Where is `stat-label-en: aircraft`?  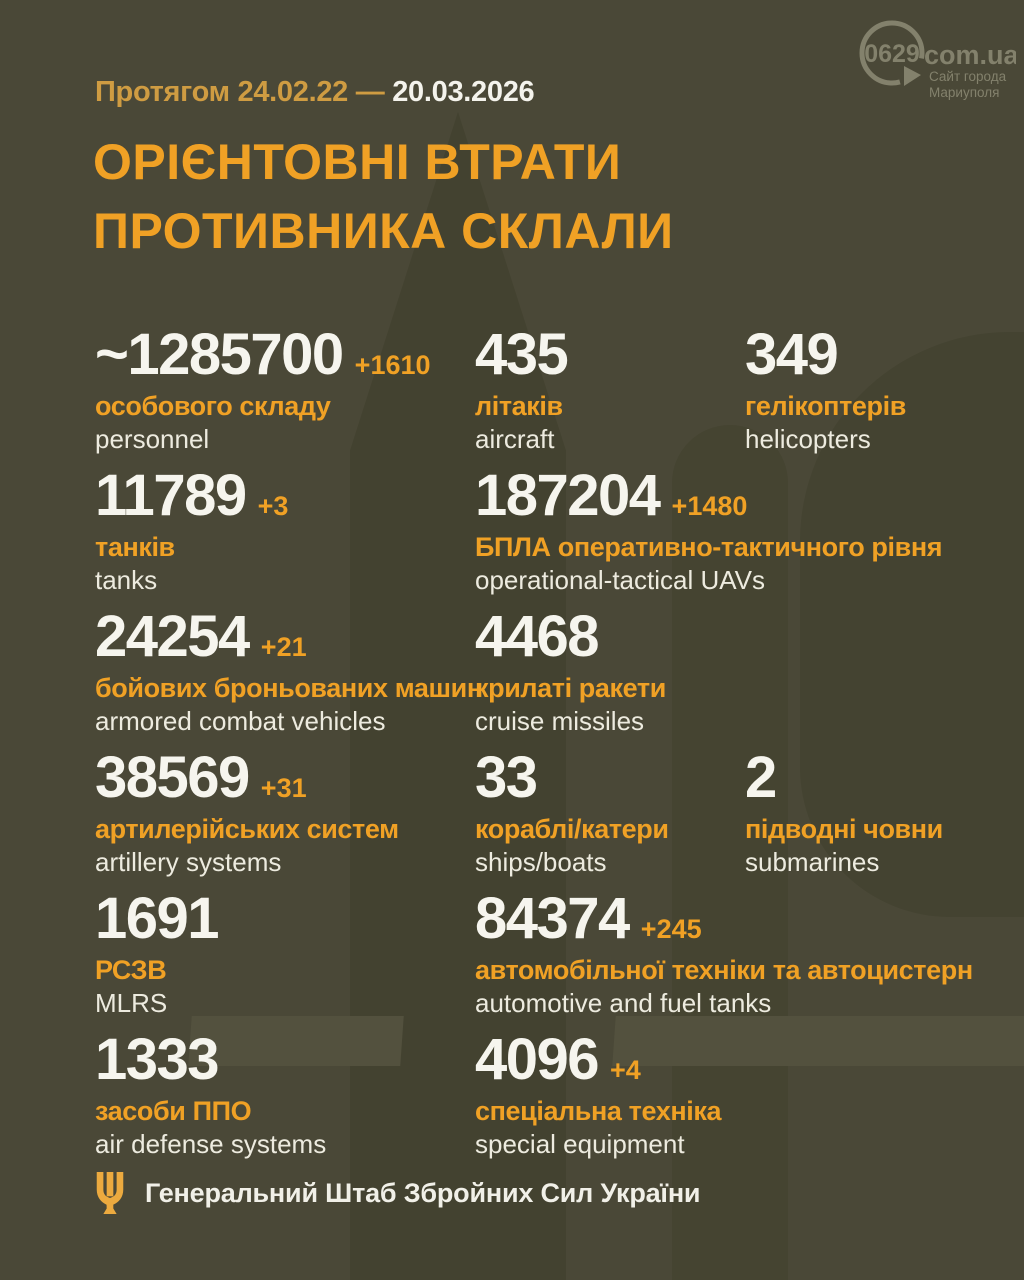
stat-label-en: aircraft is located at coordinates (515, 439).